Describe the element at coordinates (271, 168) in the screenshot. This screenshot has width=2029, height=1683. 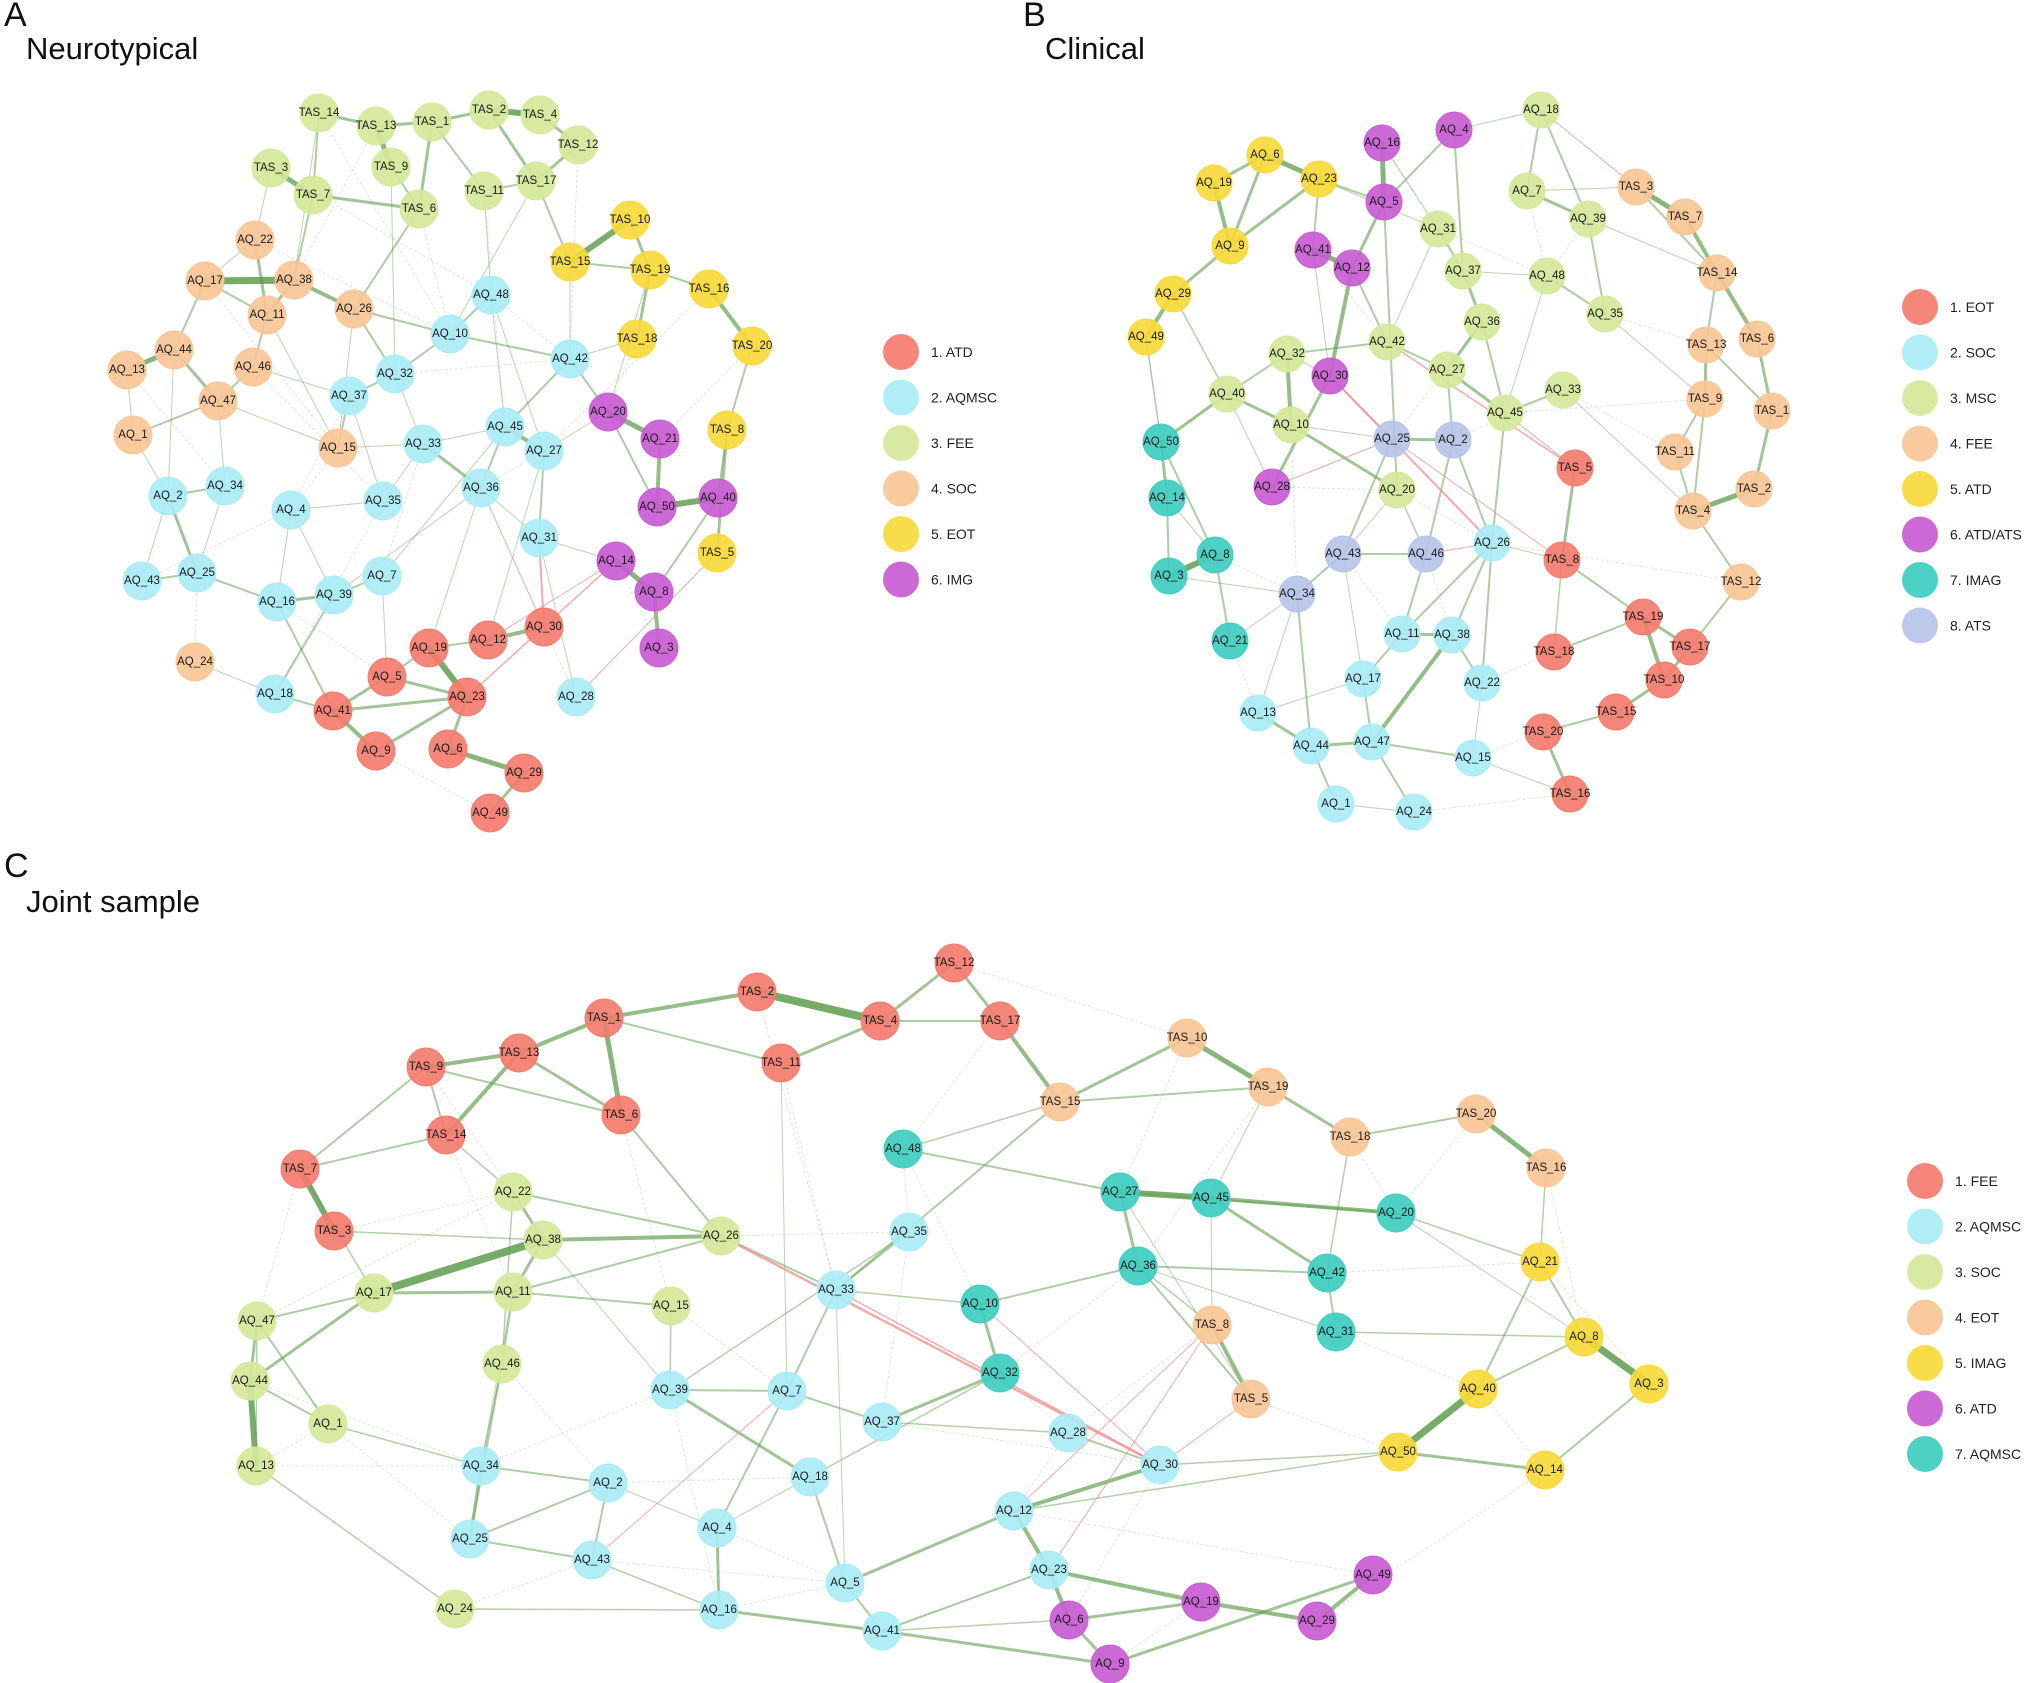
I see `node-label: TAS_3` at that location.